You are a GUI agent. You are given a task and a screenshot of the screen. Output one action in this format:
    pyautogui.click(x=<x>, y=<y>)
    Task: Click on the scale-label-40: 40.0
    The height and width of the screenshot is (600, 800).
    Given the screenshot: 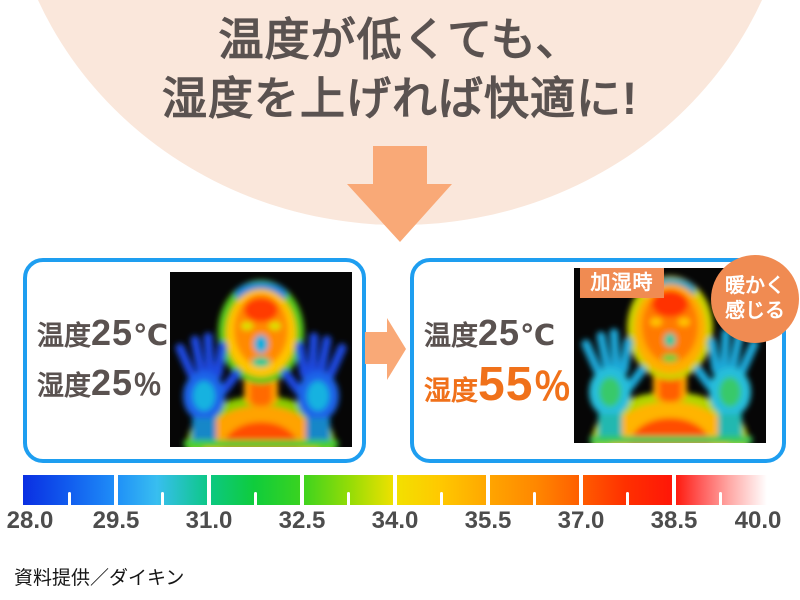 What is the action you would take?
    pyautogui.click(x=758, y=520)
    